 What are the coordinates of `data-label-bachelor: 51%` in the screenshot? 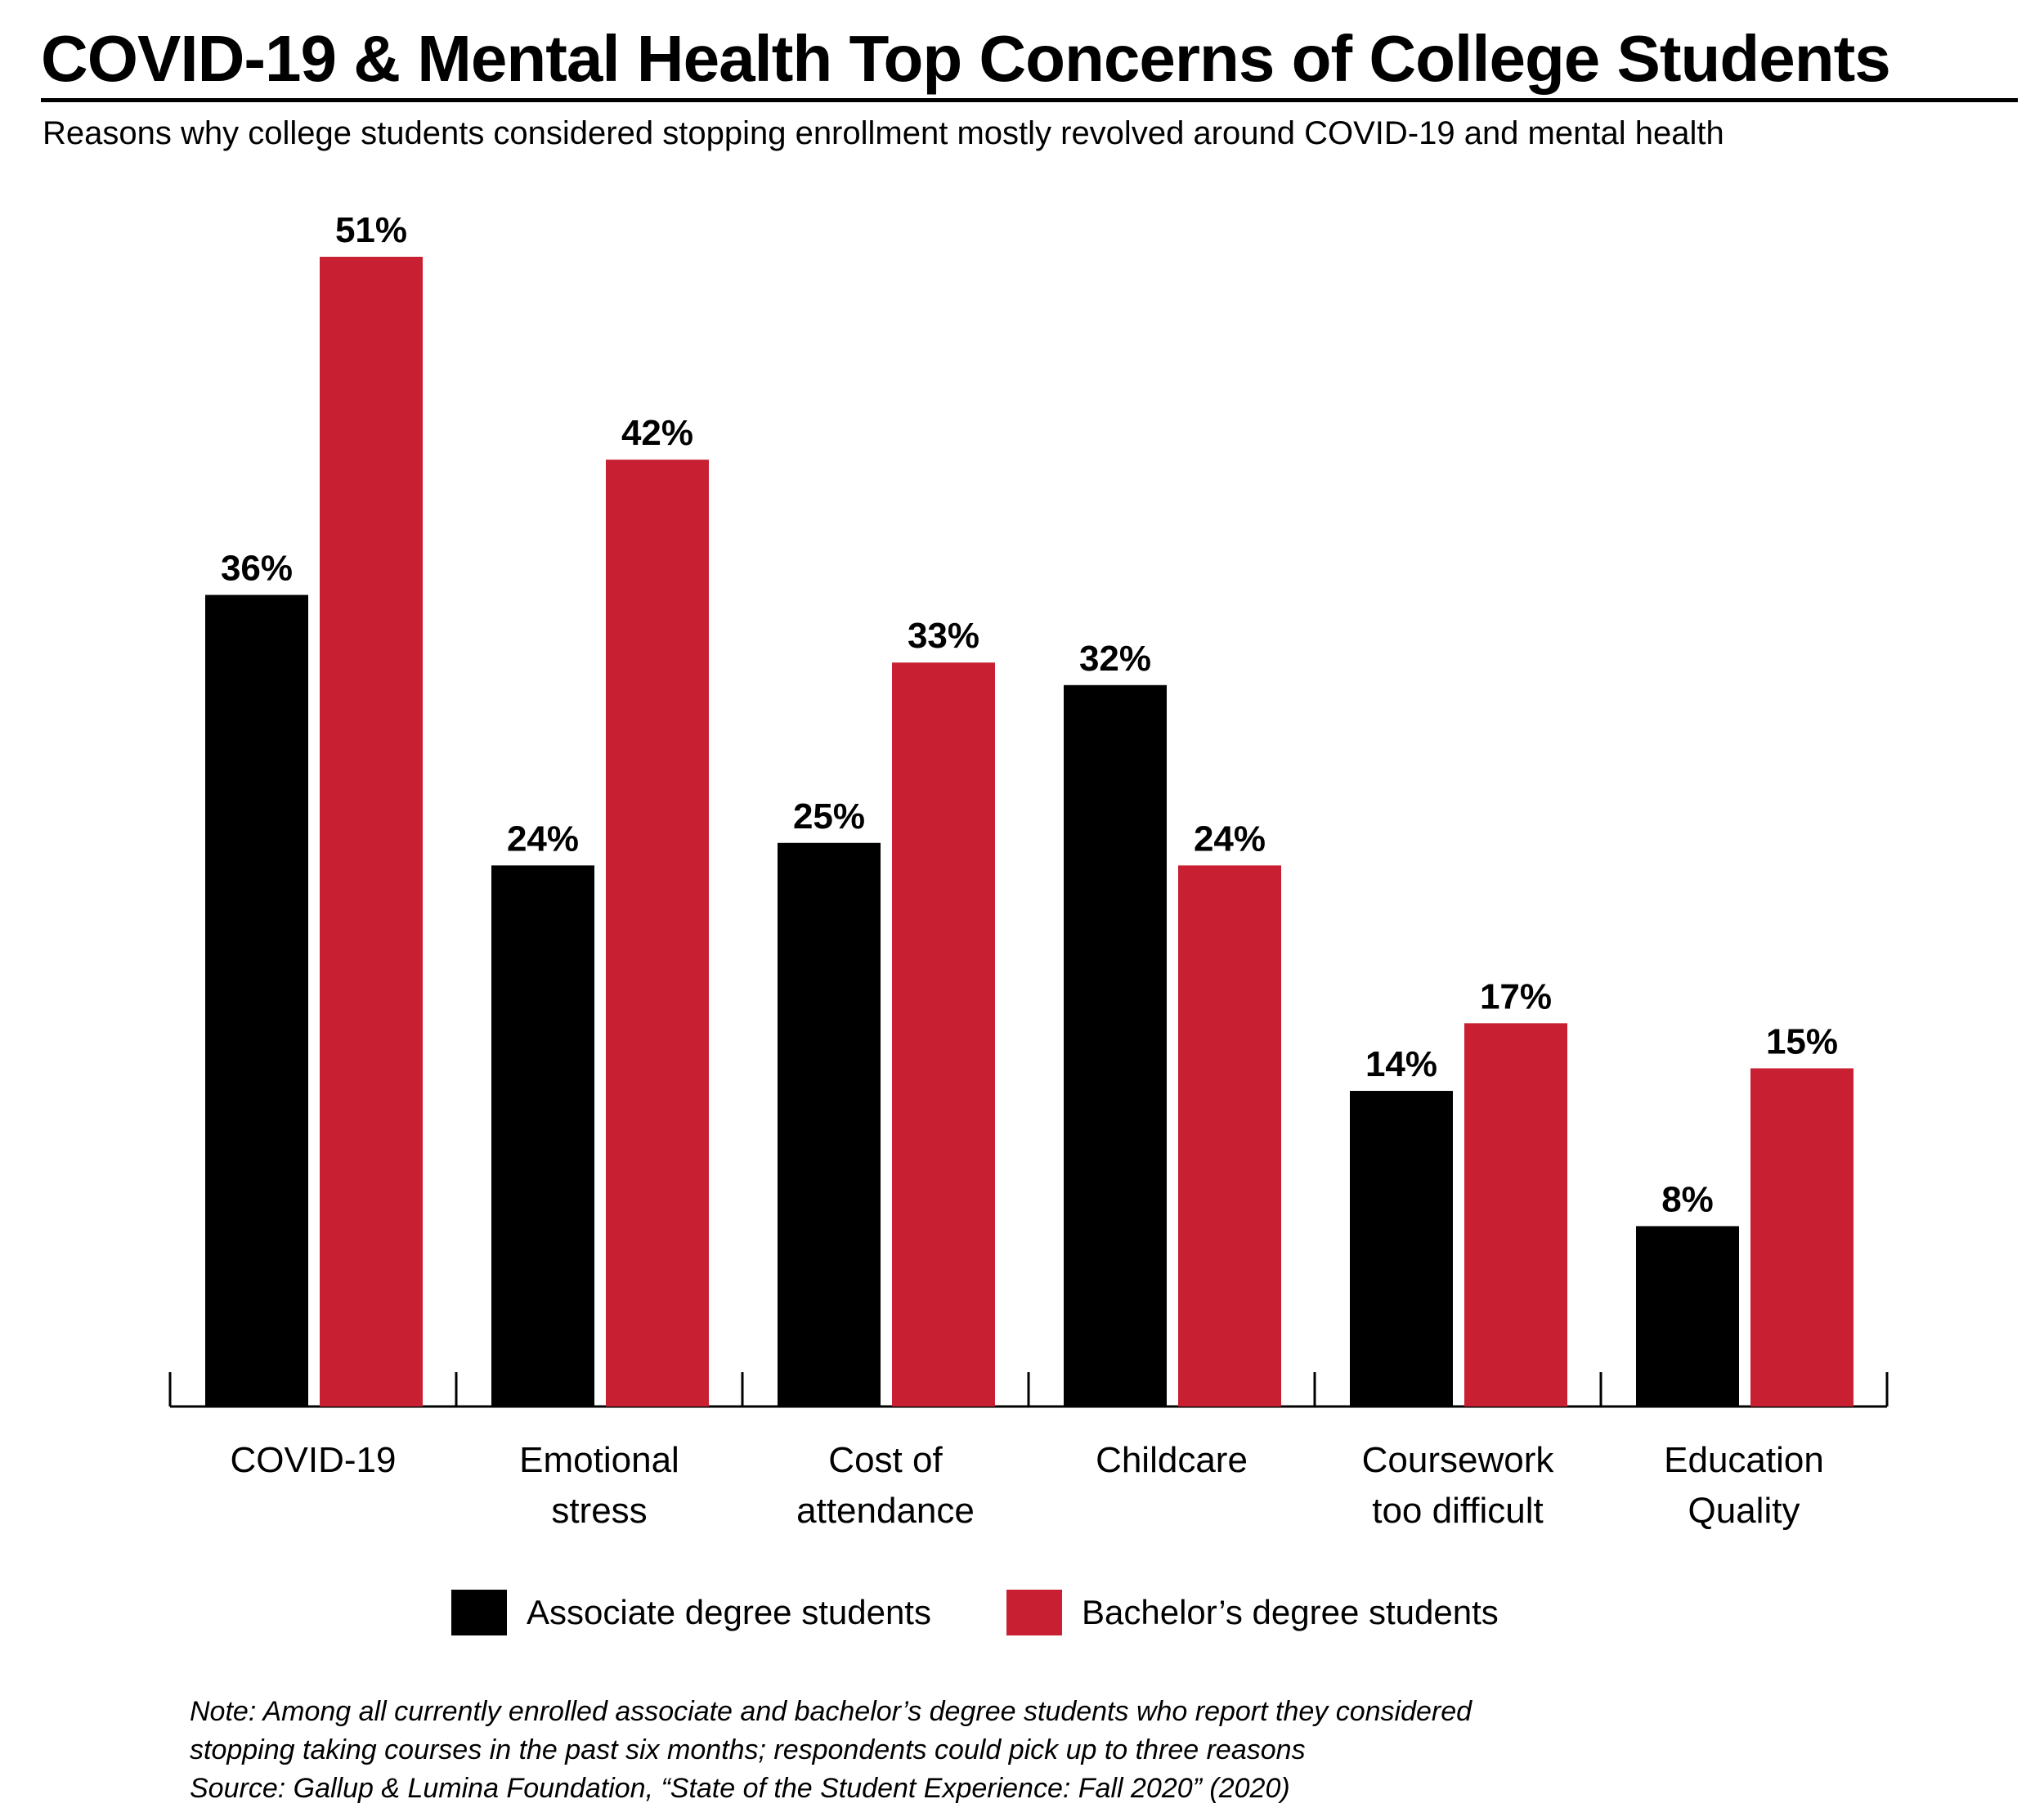 It's located at (371, 230).